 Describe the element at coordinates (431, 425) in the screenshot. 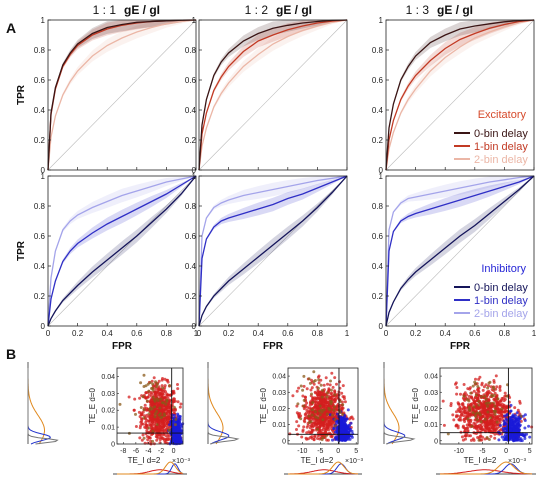

I see `y-tick-label: 0.01` at that location.